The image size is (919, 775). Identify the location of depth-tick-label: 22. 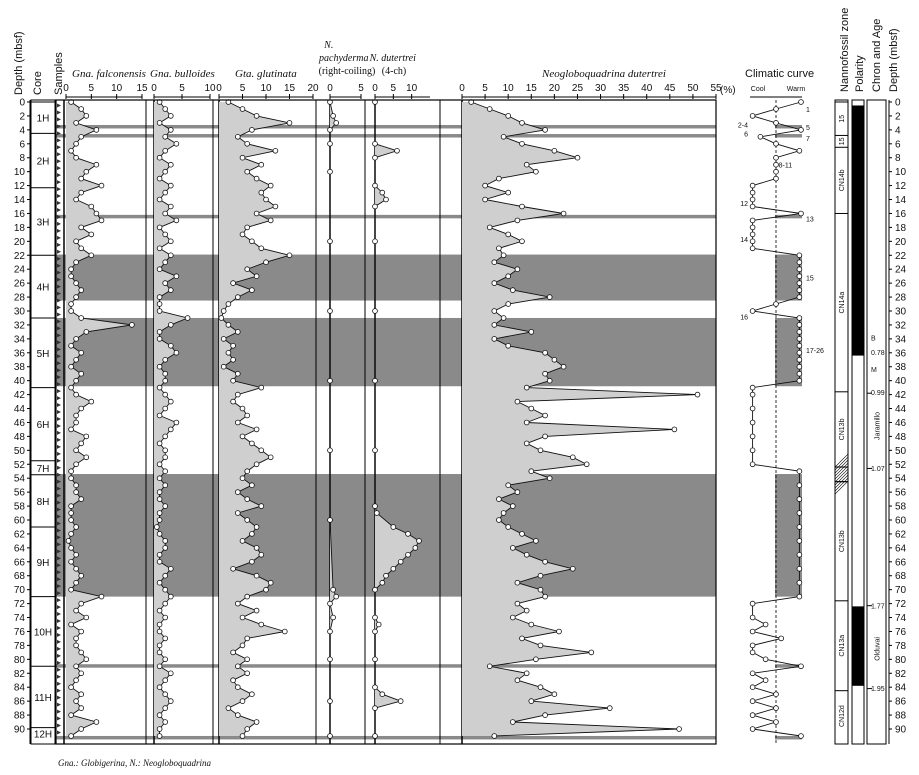
(20, 256).